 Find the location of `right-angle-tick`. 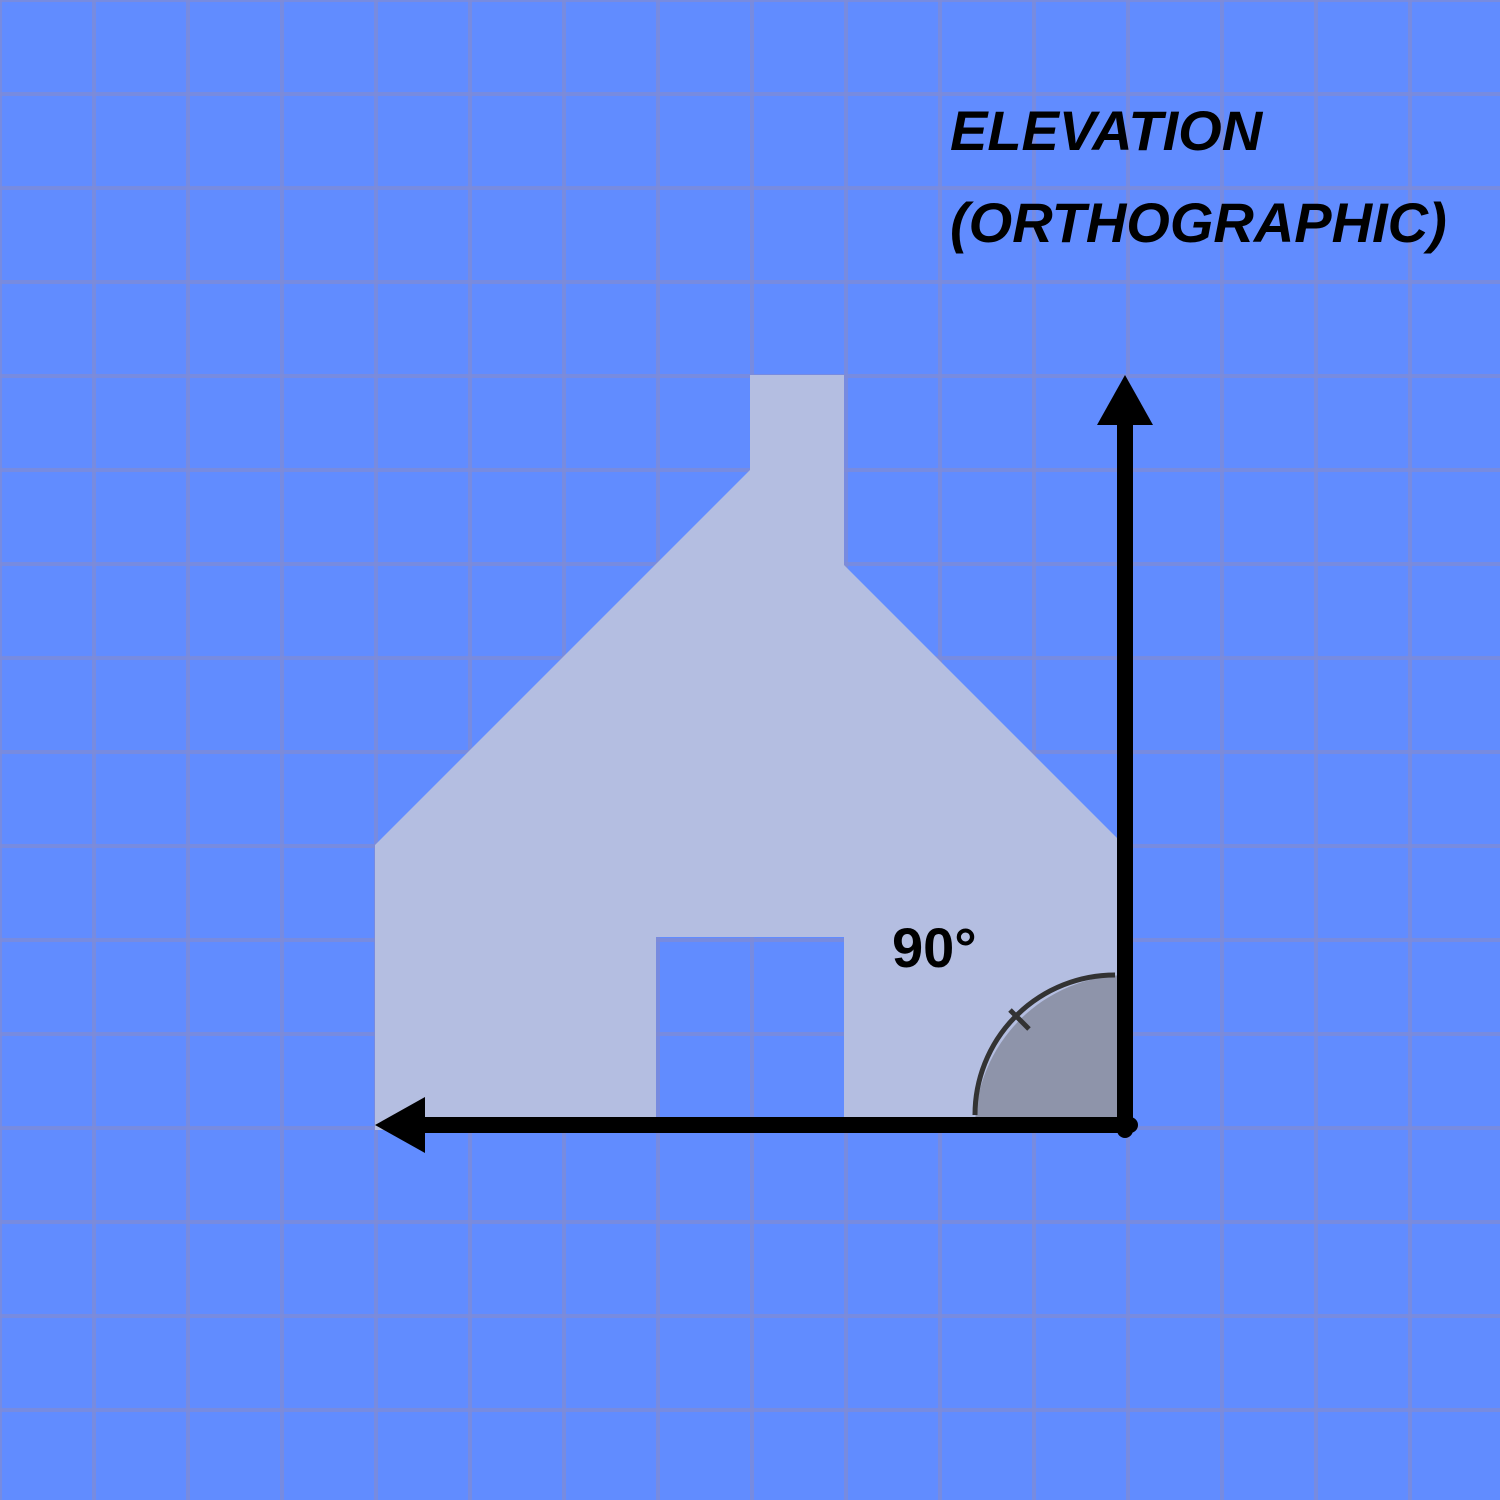

right-angle-tick is located at coordinates (1019, 1019).